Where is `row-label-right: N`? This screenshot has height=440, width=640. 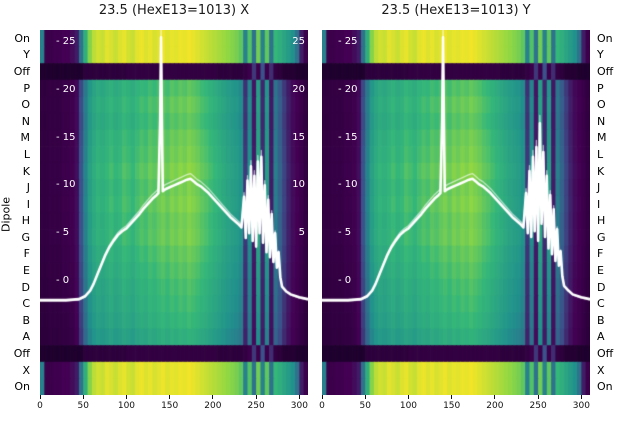
row-label-right: N is located at coordinates (601, 121).